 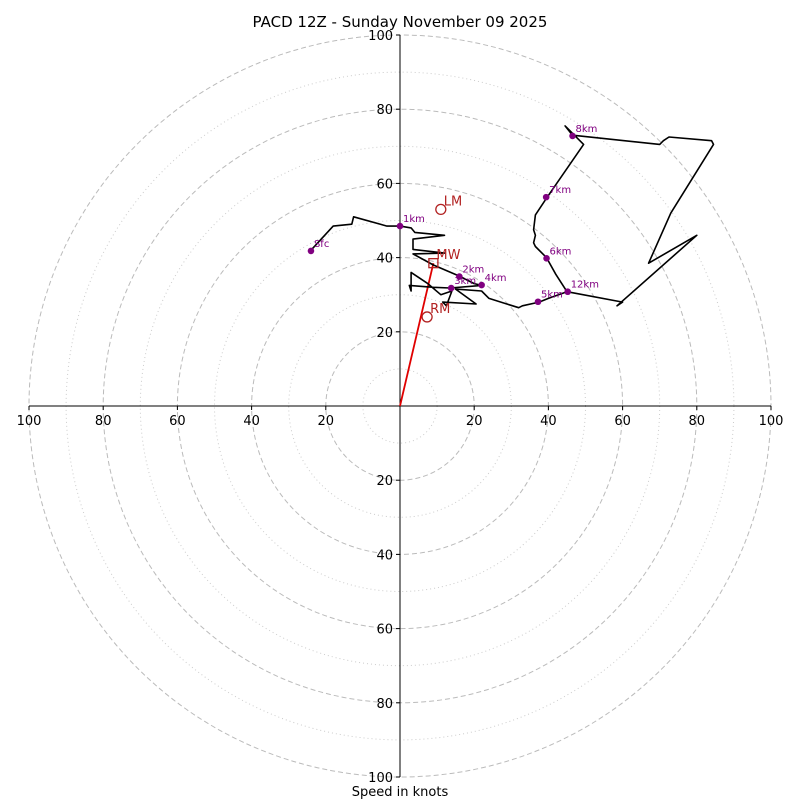 I want to click on height-label-3km: 3km, so click(x=465, y=281).